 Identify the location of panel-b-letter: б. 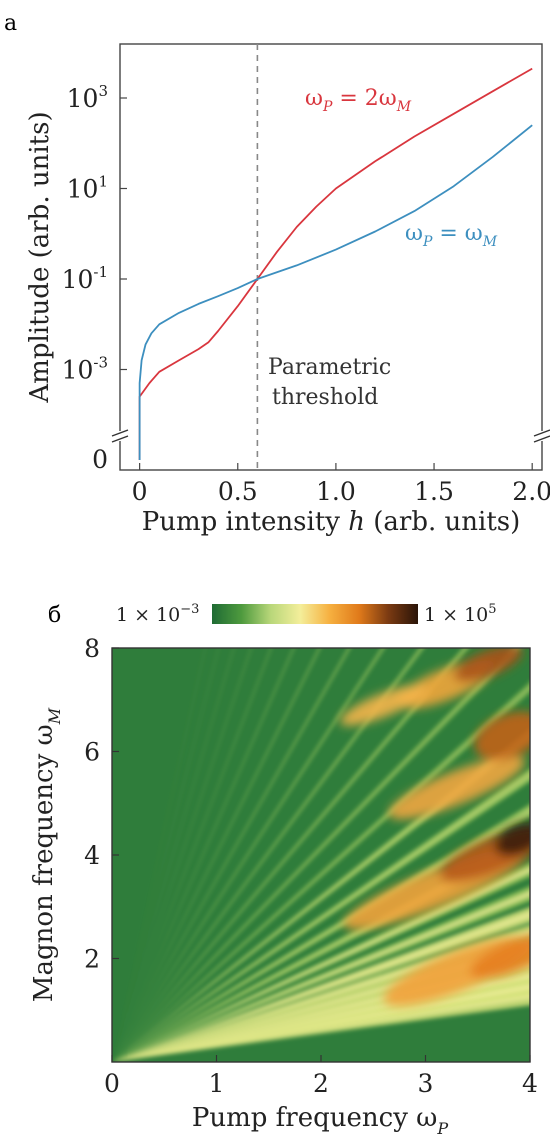
(54, 615).